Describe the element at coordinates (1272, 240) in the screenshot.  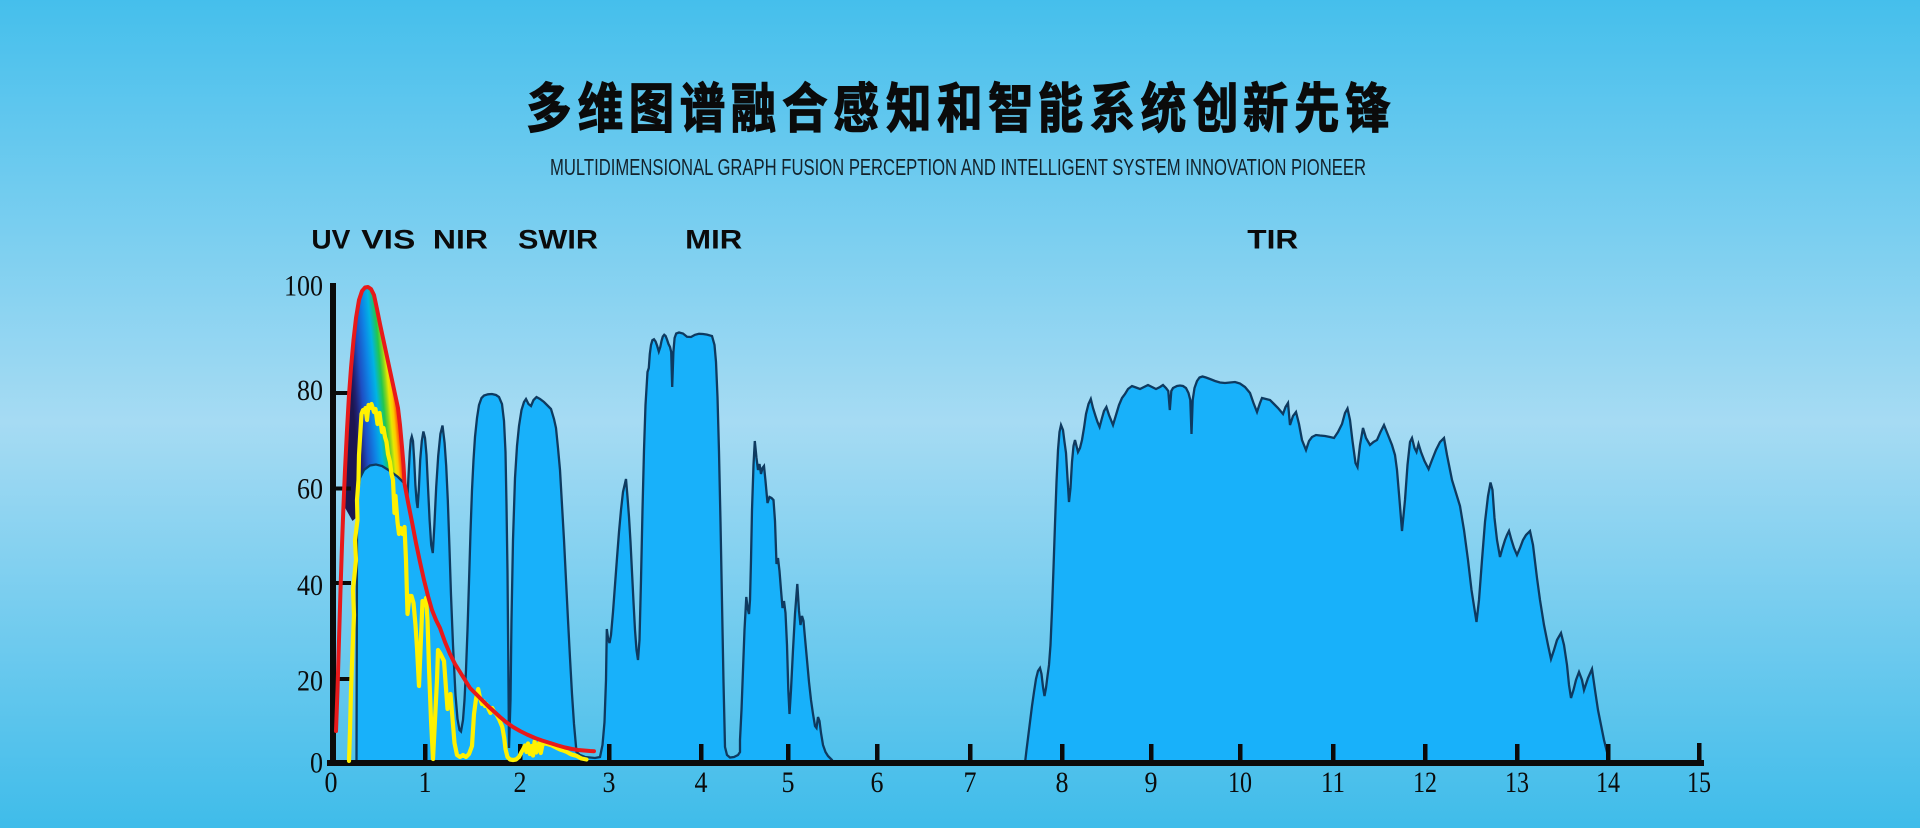
I see `svg-text: TIR` at that location.